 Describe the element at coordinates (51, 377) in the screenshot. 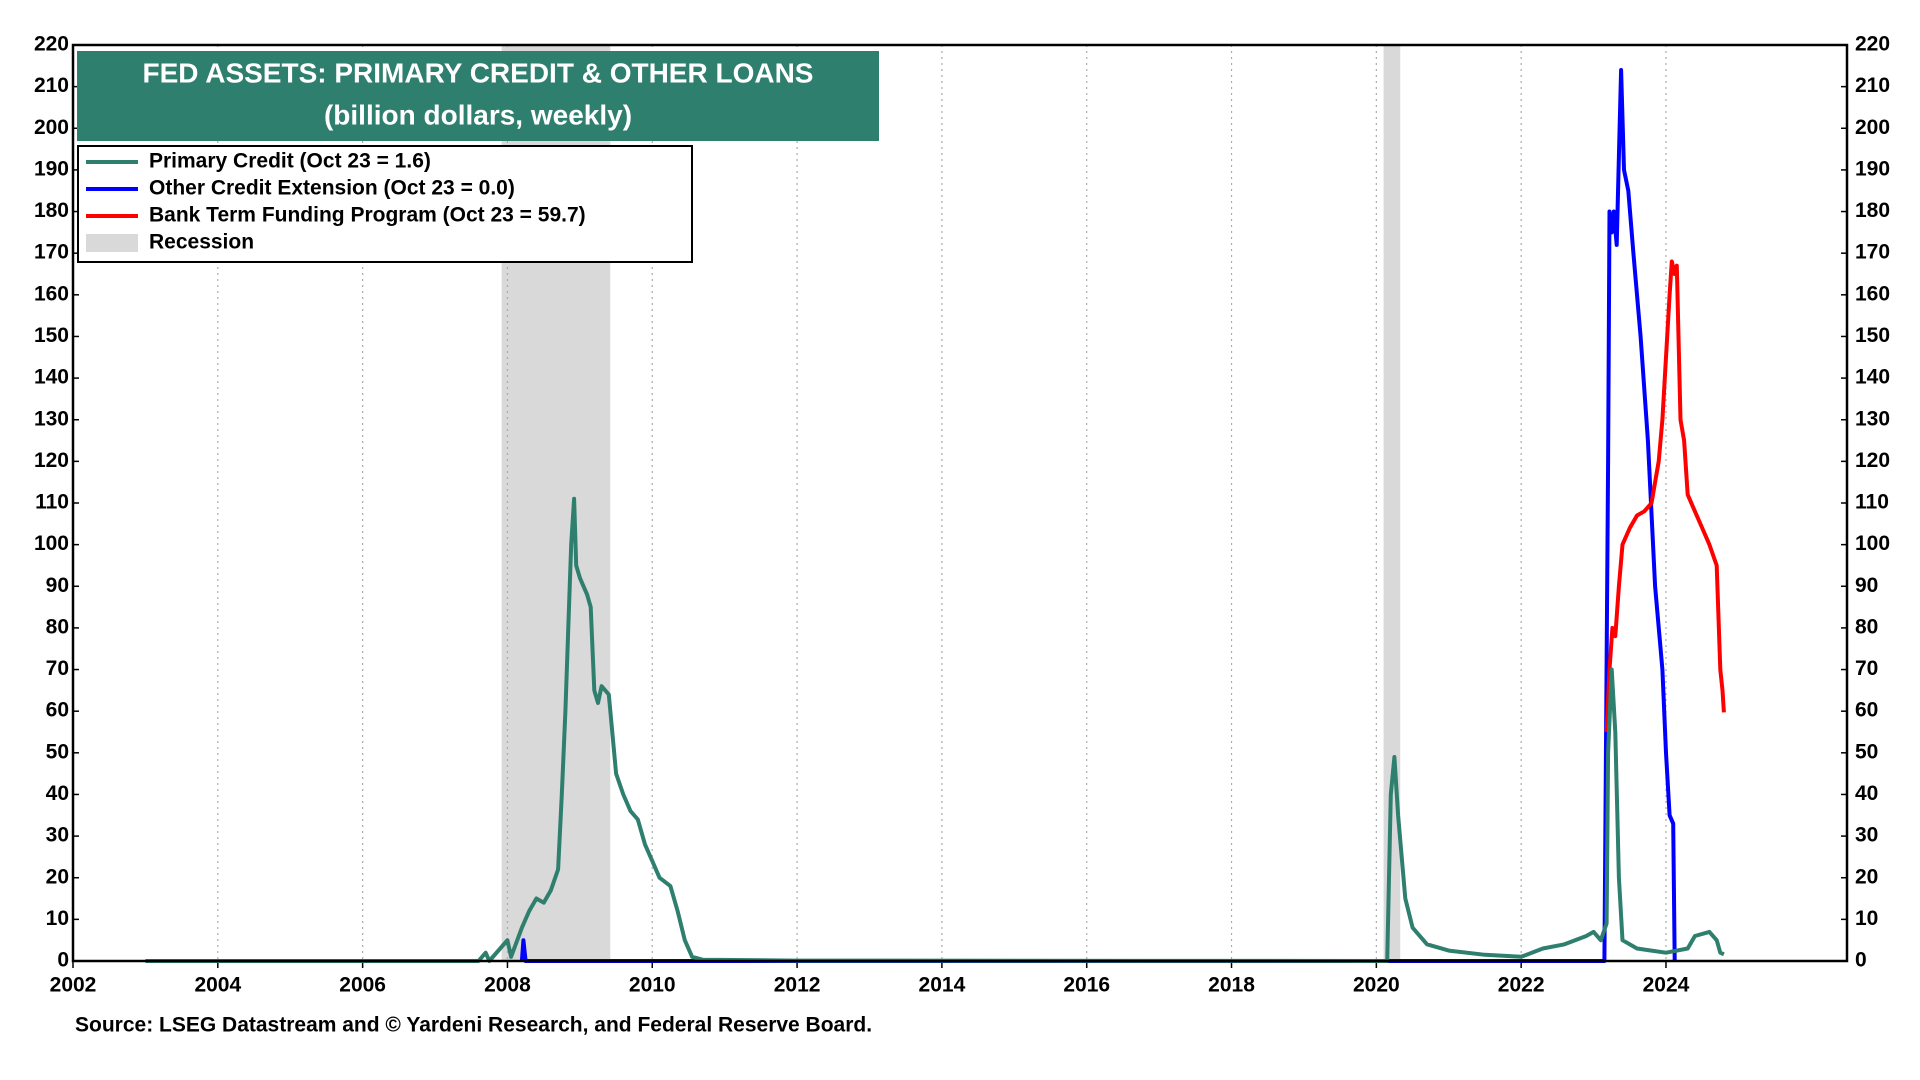

I see `y-tick-label: 140` at that location.